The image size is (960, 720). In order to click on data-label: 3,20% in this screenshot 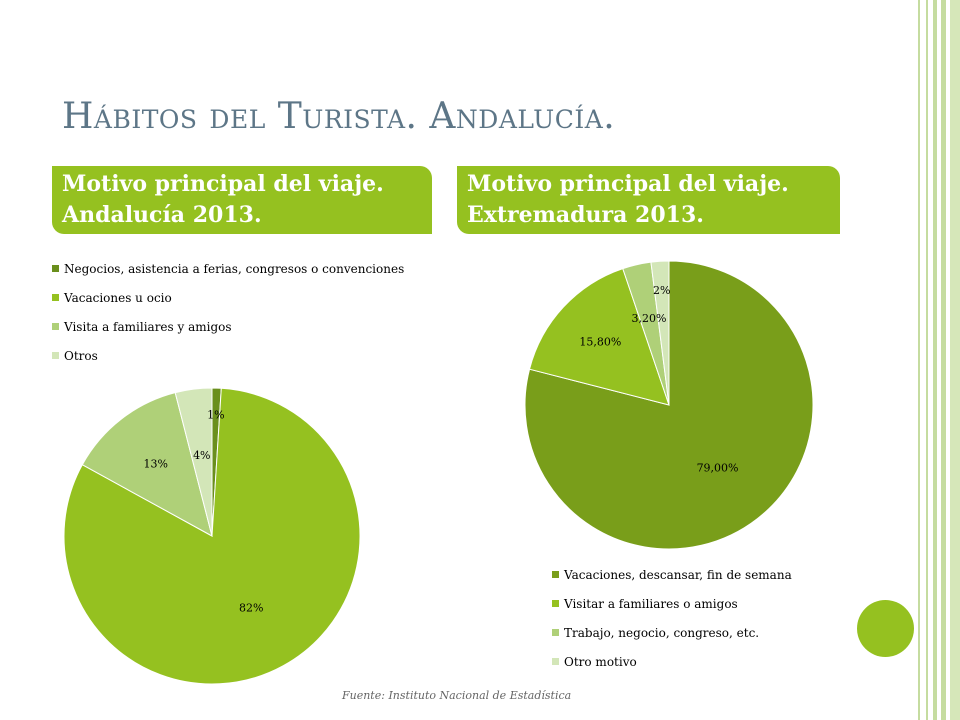, I will do `click(649, 318)`.